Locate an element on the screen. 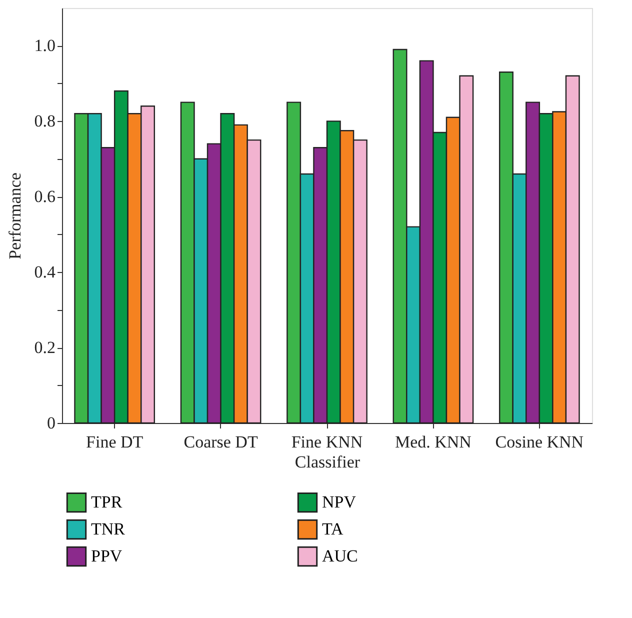  x-tick-label: Med. KNN is located at coordinates (433, 442).